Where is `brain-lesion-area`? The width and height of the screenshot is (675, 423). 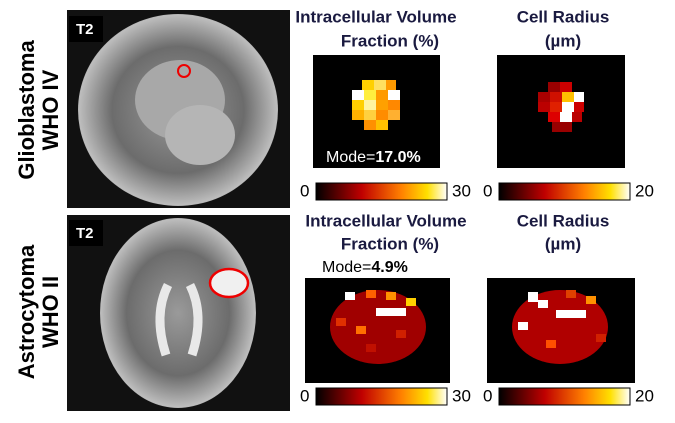
brain-lesion-area is located at coordinates (200, 135).